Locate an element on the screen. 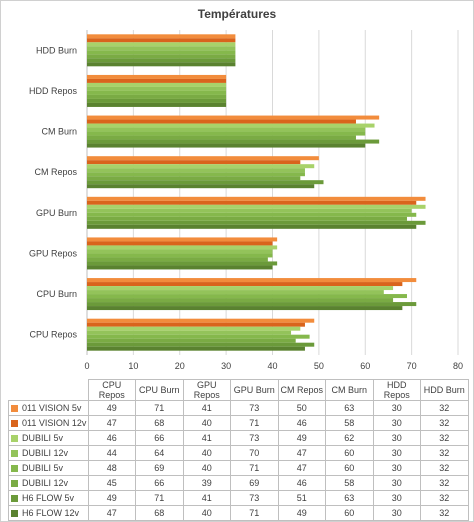 The height and width of the screenshot is (522, 474). table-row: DUBILI 12v 45 66 39 69 46 58 30 32 is located at coordinates (238, 483).